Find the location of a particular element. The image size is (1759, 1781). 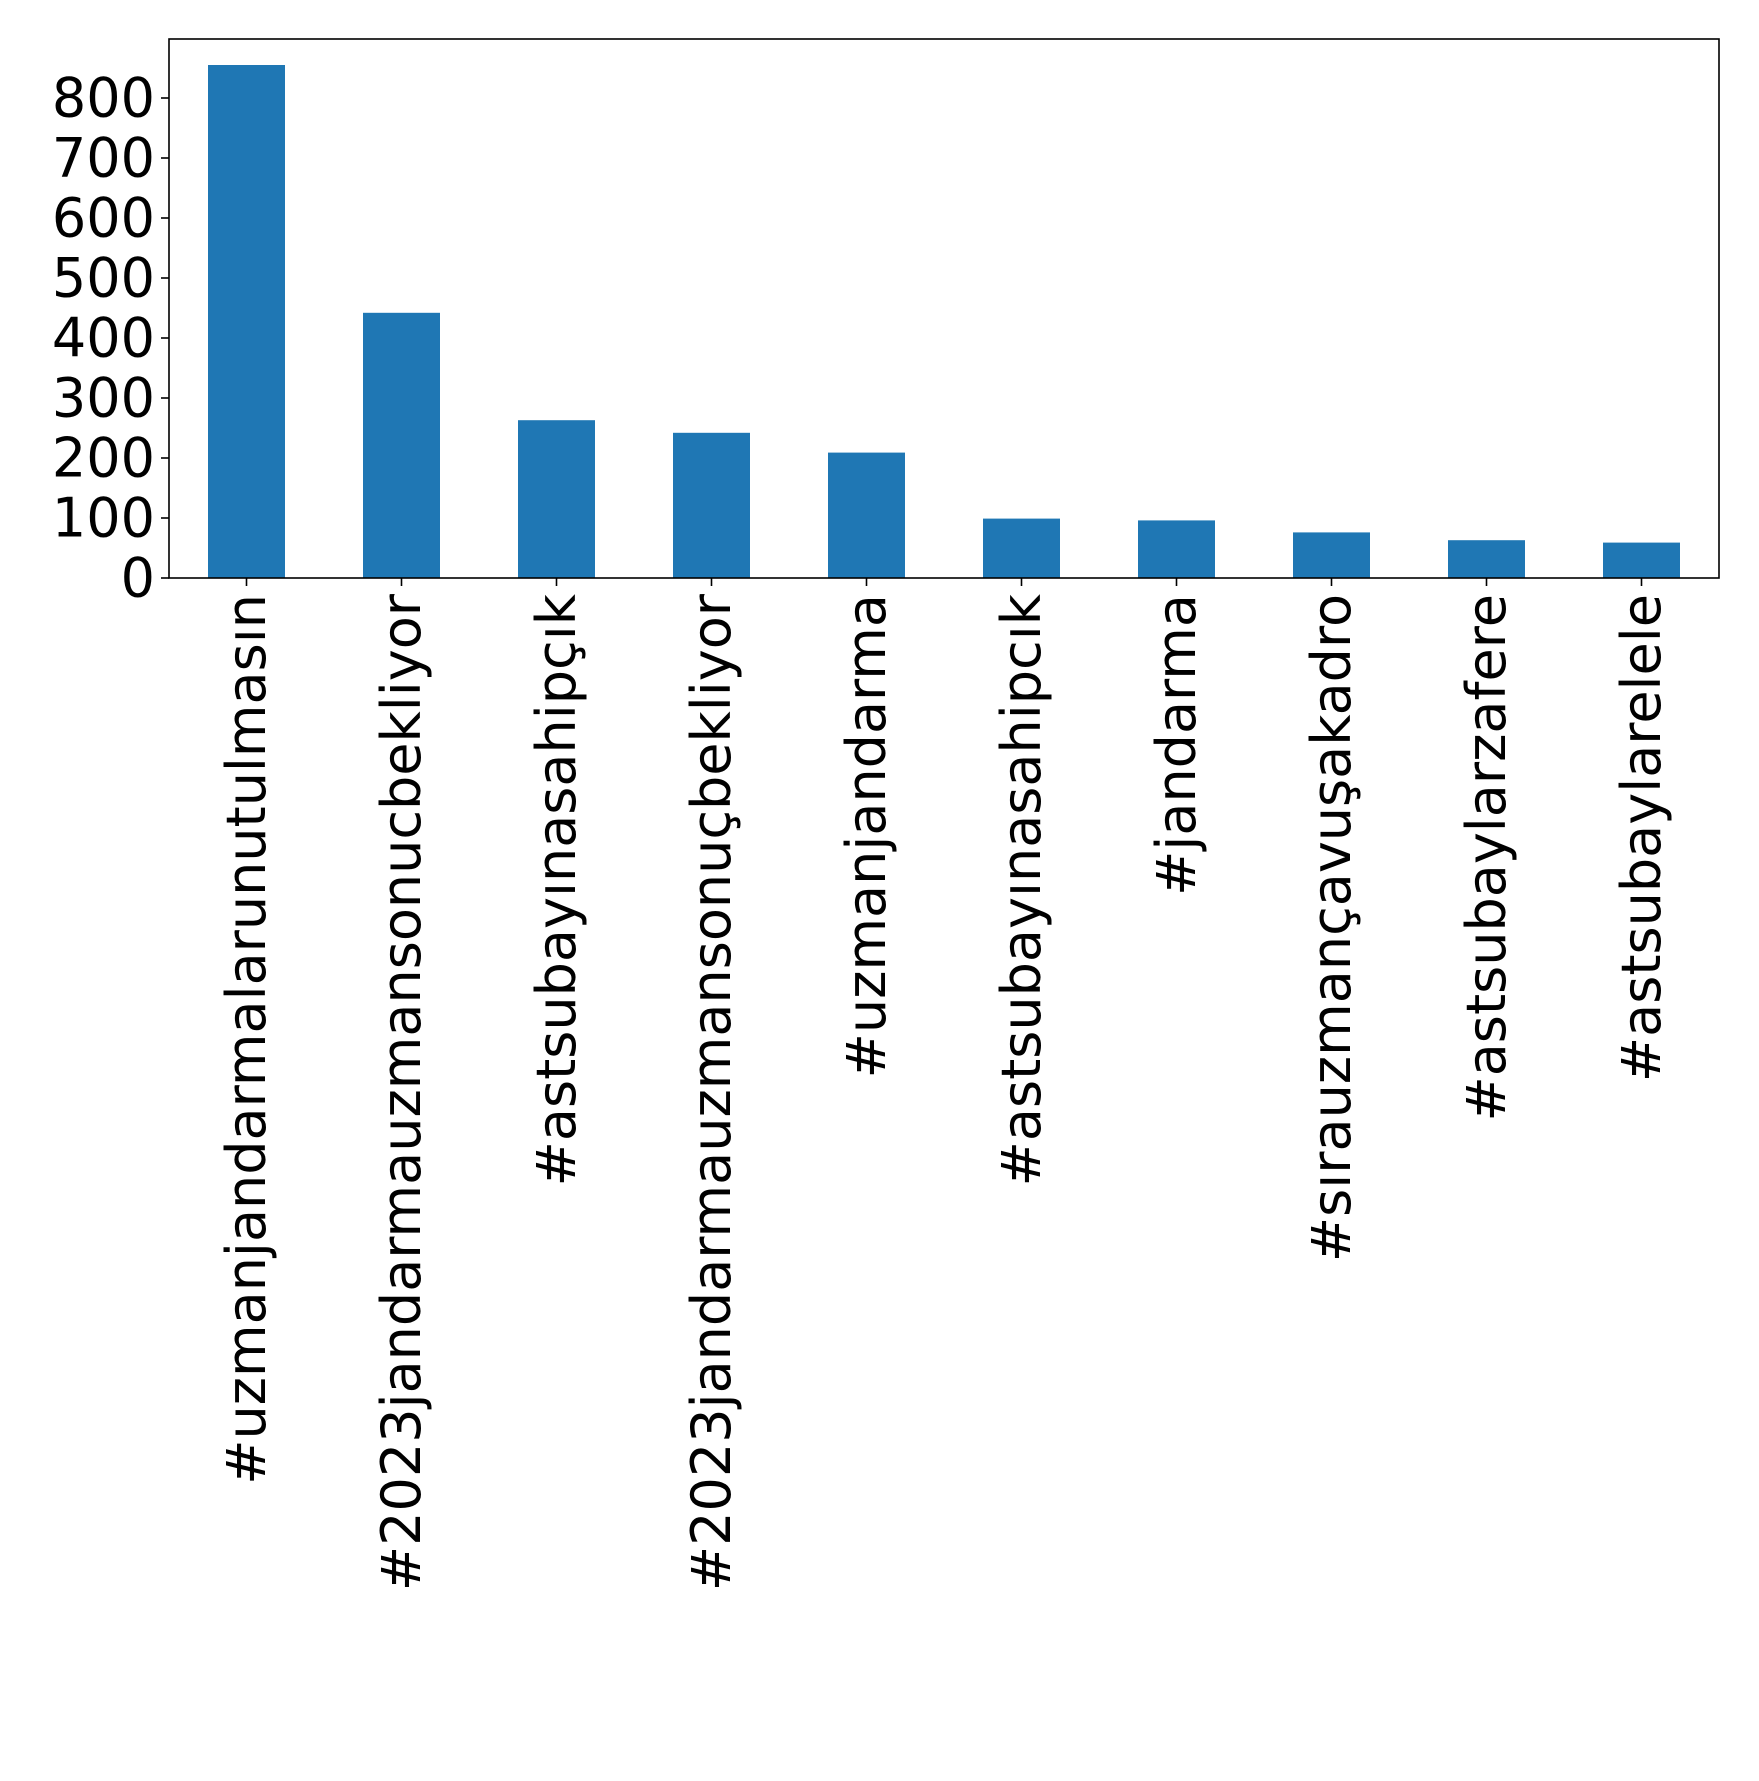

x-tick-label: #uzmanjandarma is located at coordinates (866, 836).